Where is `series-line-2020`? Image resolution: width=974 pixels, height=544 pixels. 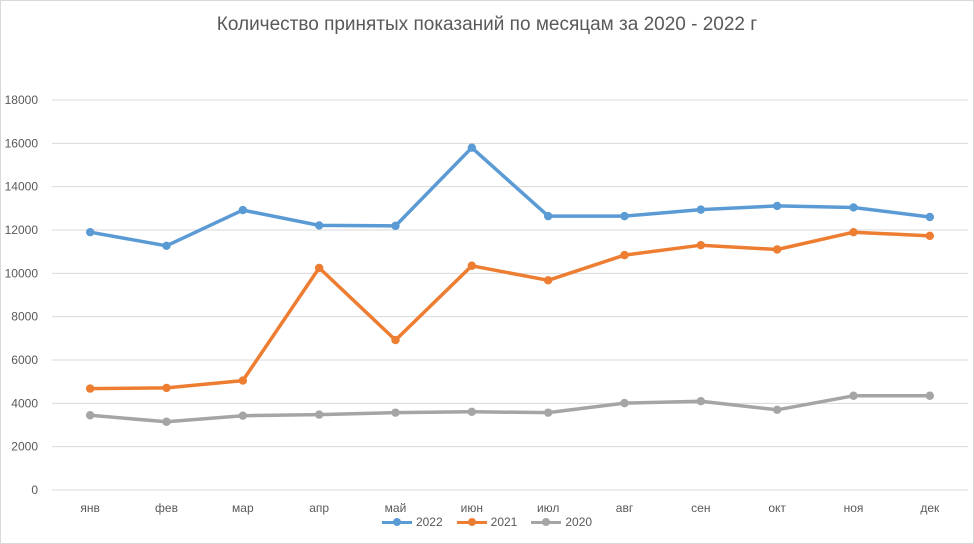 series-line-2020 is located at coordinates (510, 409).